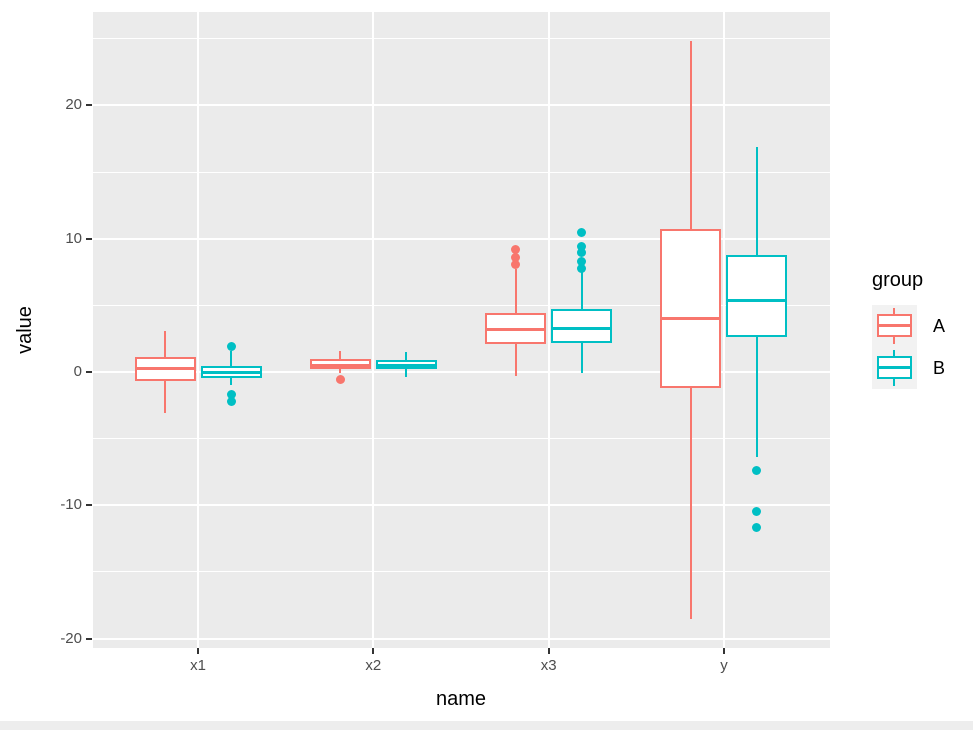  I want to click on x-tick-label-x3: x3, so click(548, 665).